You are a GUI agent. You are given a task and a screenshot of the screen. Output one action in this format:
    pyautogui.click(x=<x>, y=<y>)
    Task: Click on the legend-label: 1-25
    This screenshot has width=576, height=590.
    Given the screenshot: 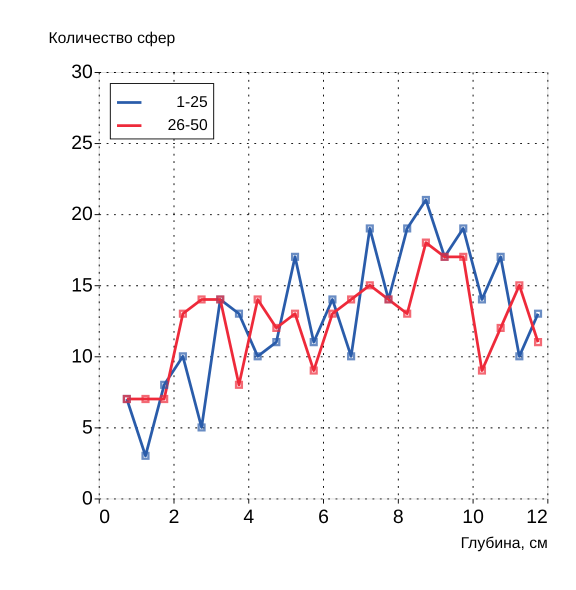 What is the action you would take?
    pyautogui.click(x=192, y=103)
    